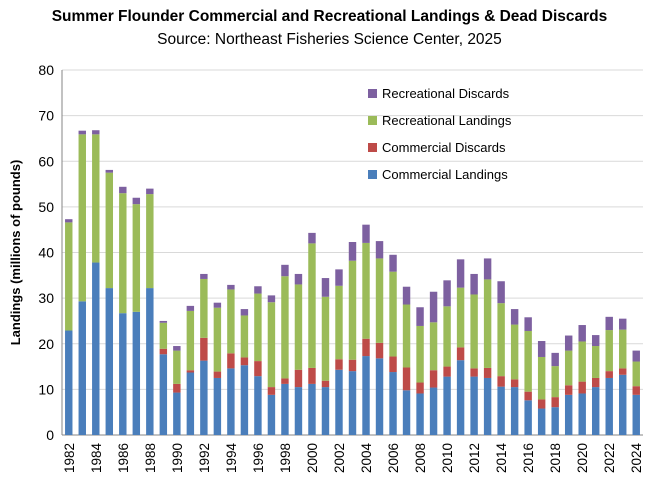 The width and height of the screenshot is (659, 496). Describe the element at coordinates (446, 93) in the screenshot. I see `legend-label: Recreational Discards` at that location.